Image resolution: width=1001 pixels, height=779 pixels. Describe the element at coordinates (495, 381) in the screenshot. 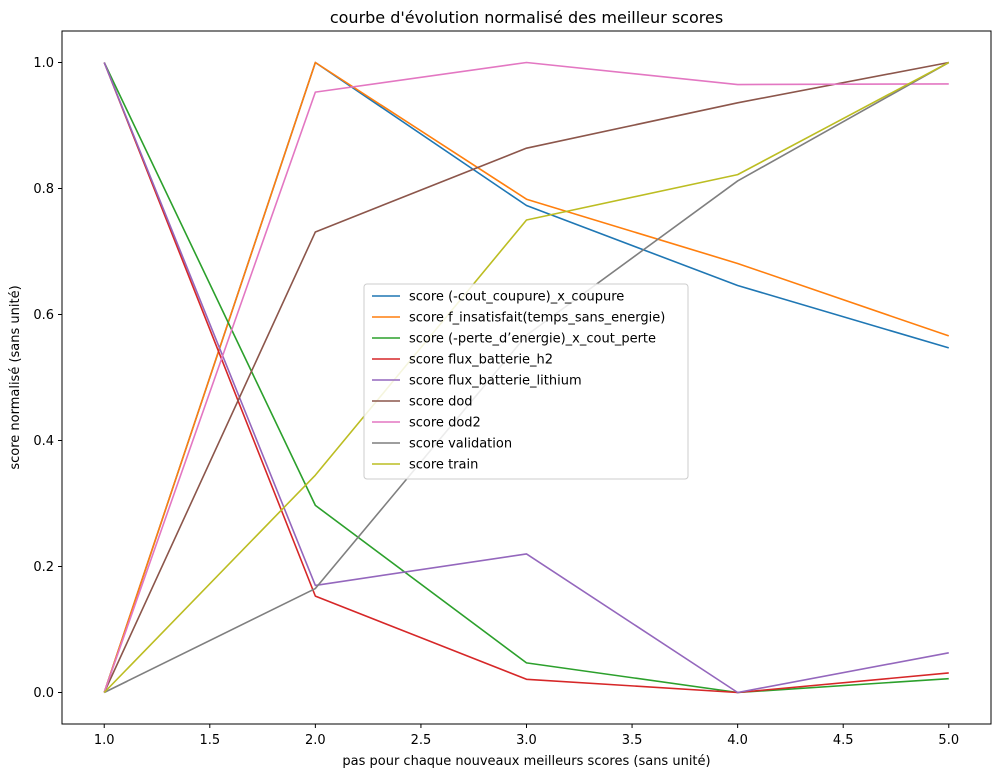

I see `legend-label: score flux_batterie_lithium` at that location.